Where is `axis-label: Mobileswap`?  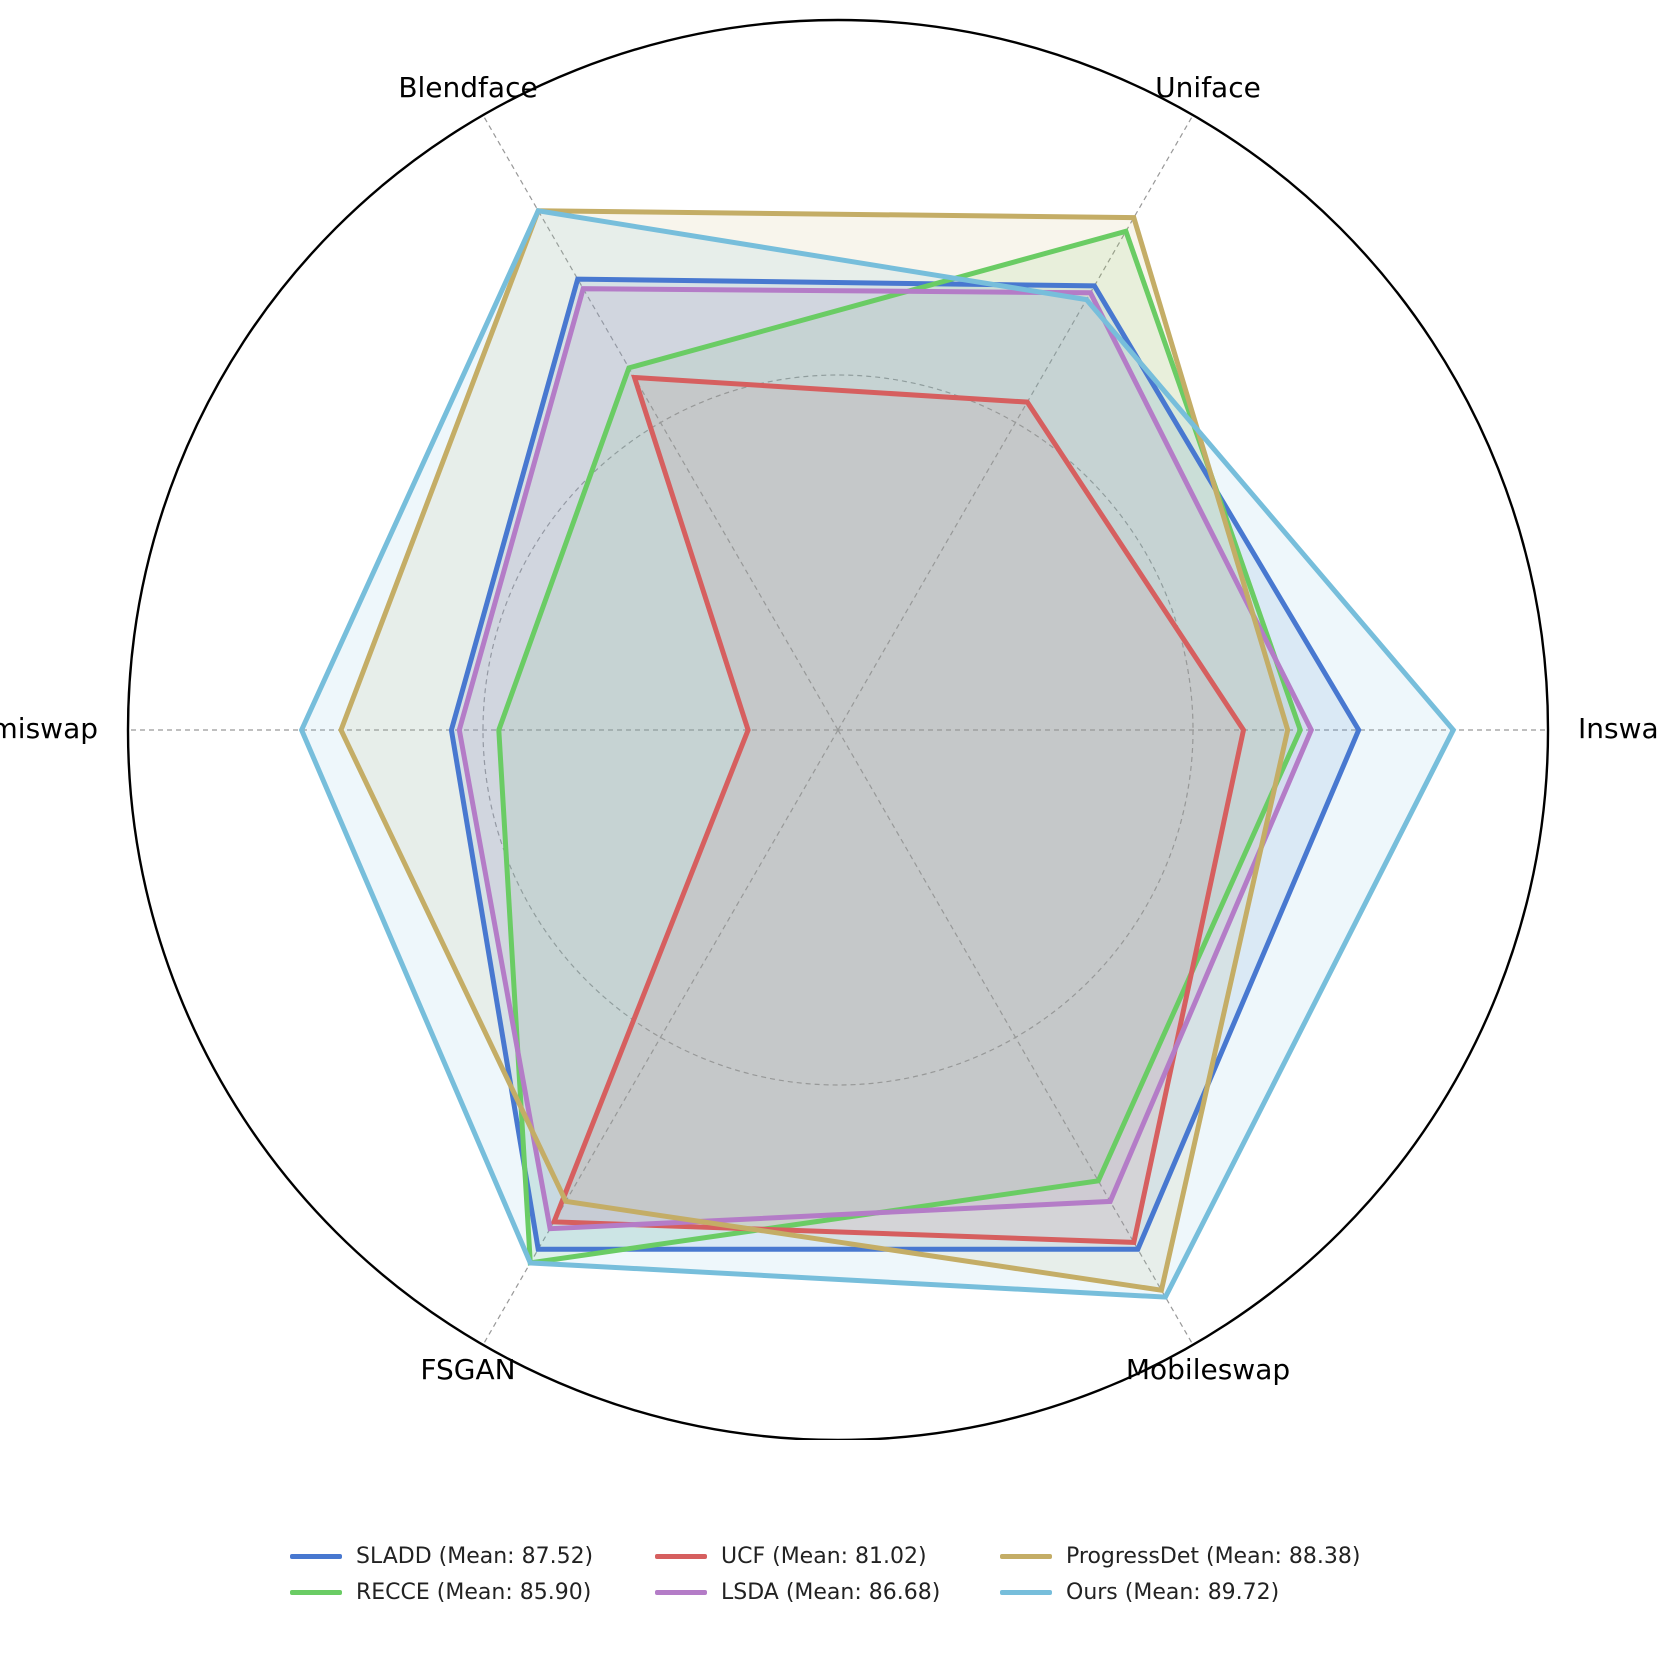 axis-label: Mobileswap is located at coordinates (1208, 1369).